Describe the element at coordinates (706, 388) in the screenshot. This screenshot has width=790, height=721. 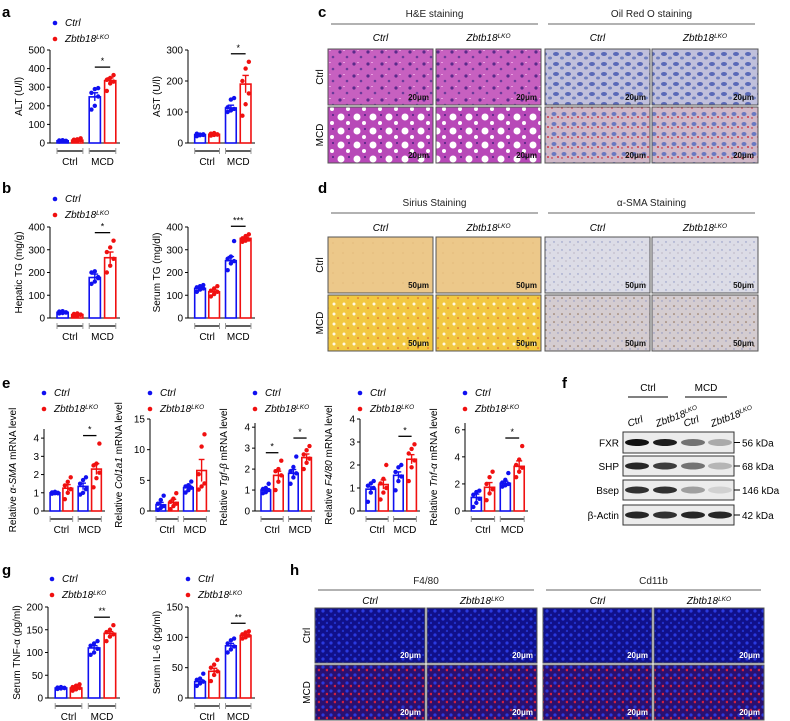
I see `blot-group-label: MCD` at that location.